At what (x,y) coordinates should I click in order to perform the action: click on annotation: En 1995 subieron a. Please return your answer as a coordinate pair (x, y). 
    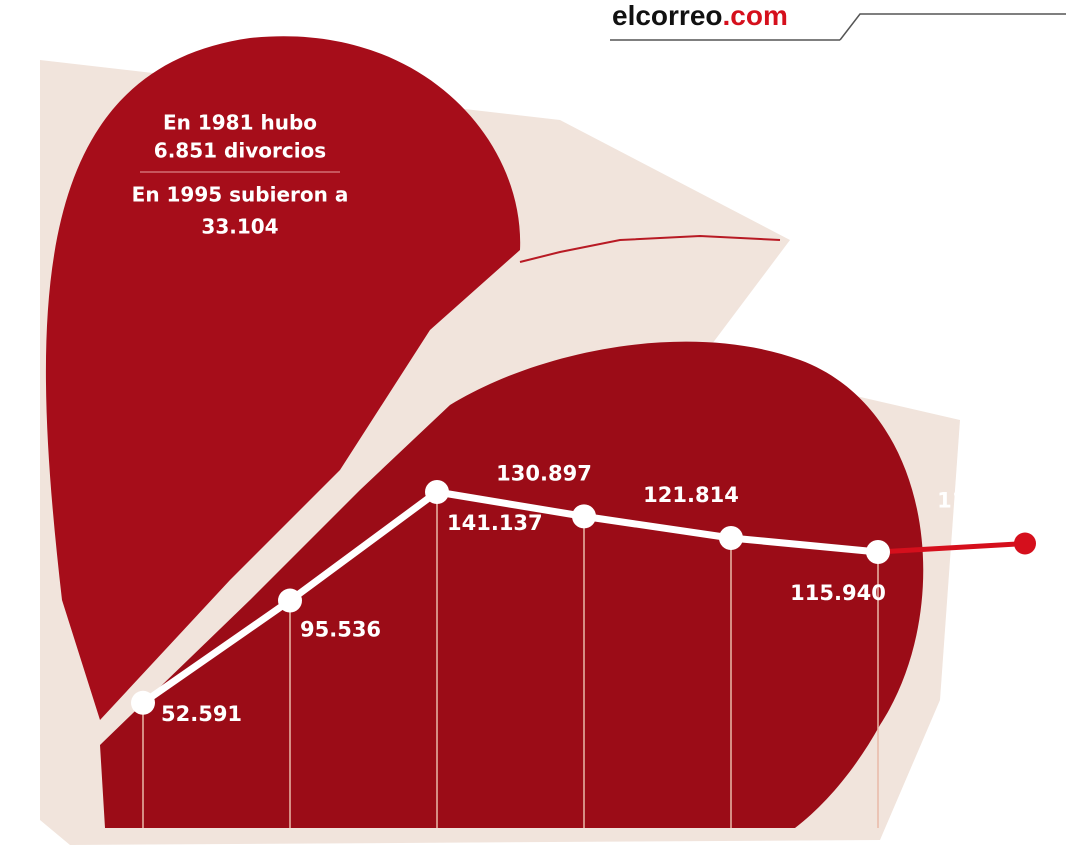
    Looking at the image, I should click on (240, 195).